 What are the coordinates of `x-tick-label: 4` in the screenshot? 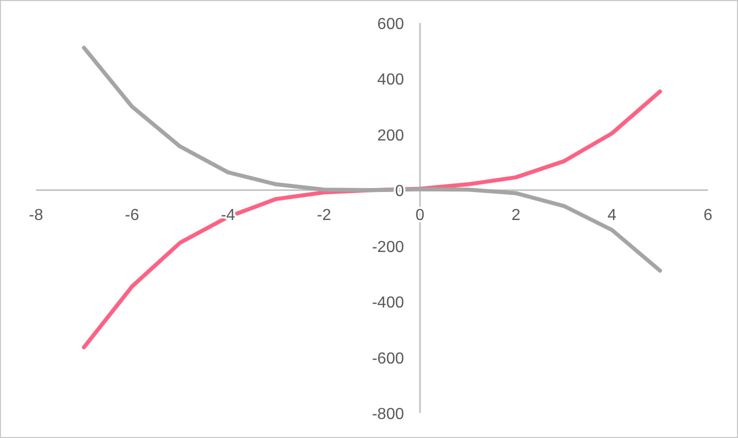 It's located at (612, 215).